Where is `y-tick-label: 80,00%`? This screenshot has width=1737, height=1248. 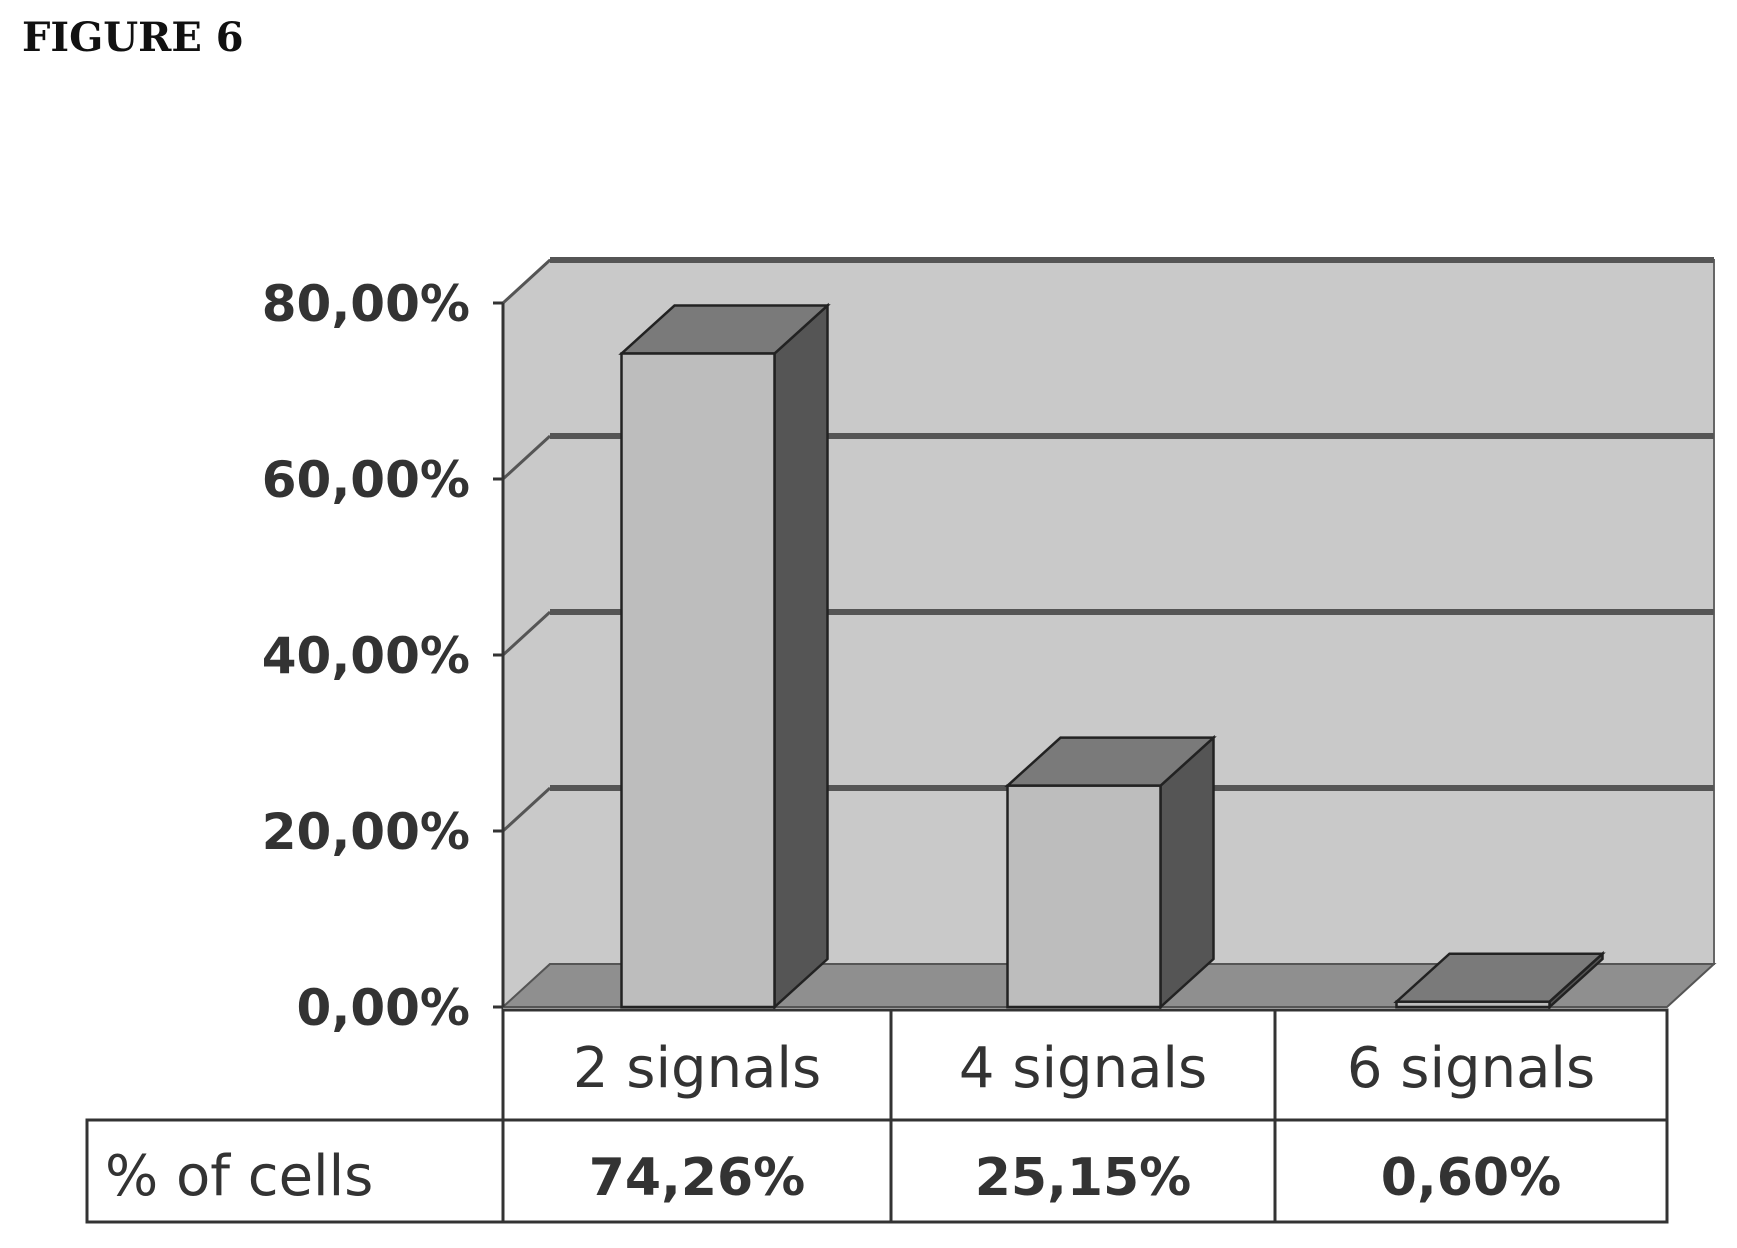 y-tick-label: 80,00% is located at coordinates (366, 304).